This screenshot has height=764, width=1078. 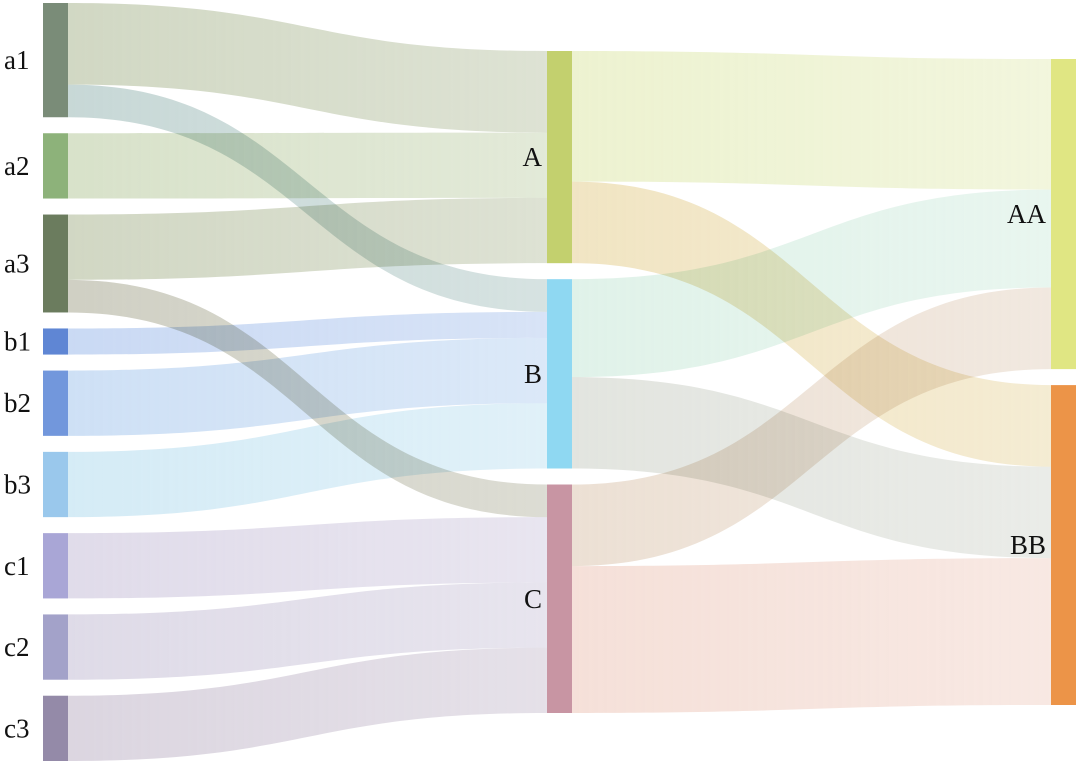 What do you see at coordinates (811, 635) in the screenshot?
I see `link-C-to-BB` at bounding box center [811, 635].